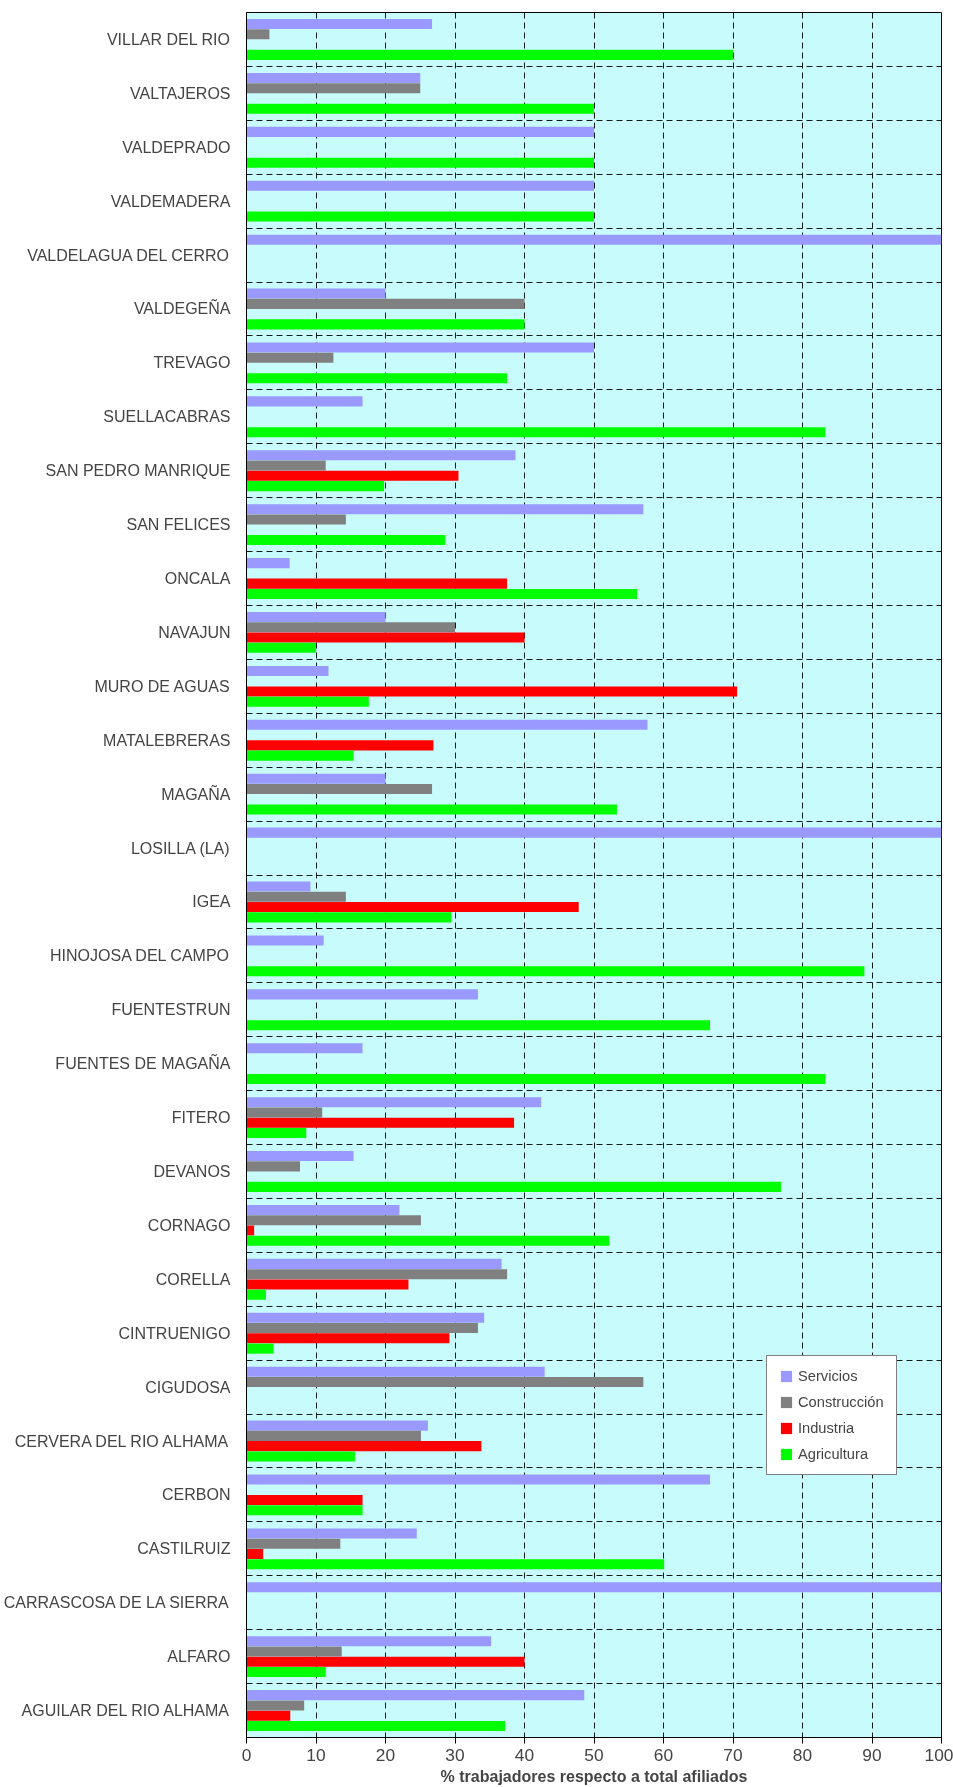 The width and height of the screenshot is (953, 1787). I want to click on y-tick-label: MAGAÑA, so click(196, 793).